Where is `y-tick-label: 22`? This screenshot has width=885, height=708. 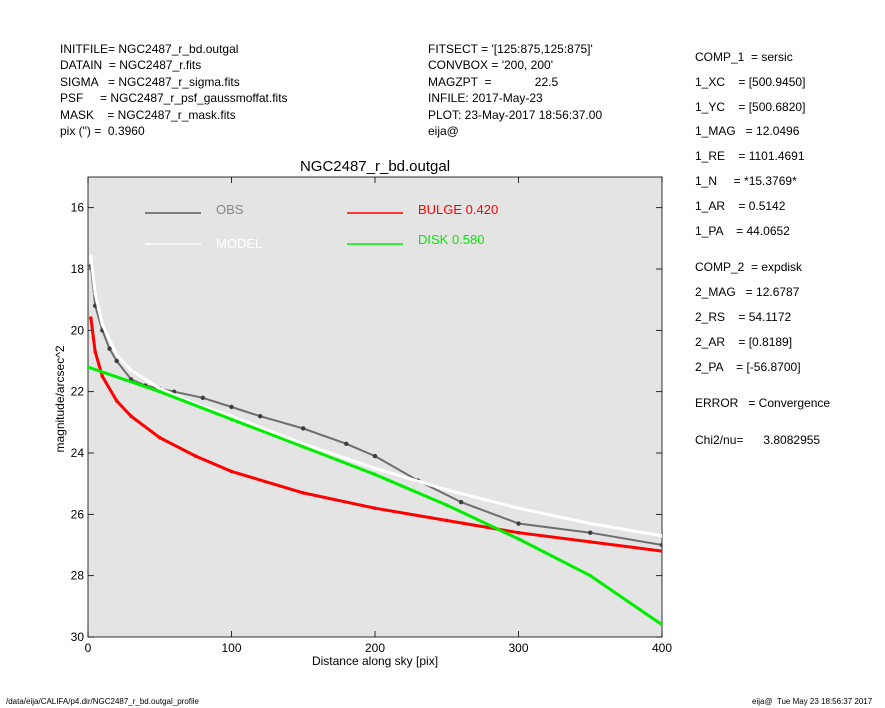
y-tick-label: 22 is located at coordinates (78, 392).